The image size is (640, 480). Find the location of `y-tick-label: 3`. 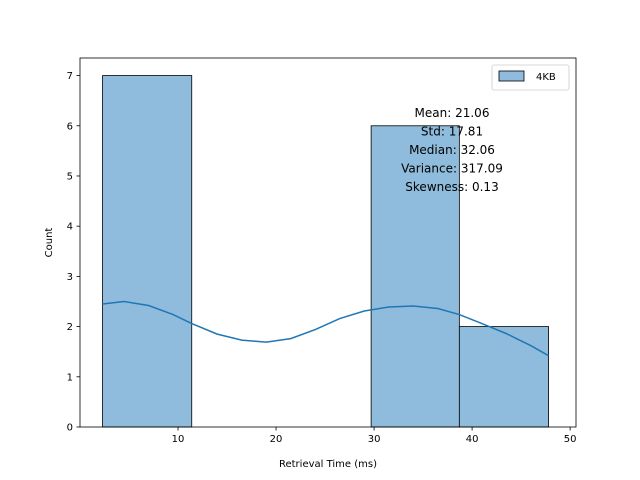

y-tick-label: 3 is located at coordinates (70, 277).